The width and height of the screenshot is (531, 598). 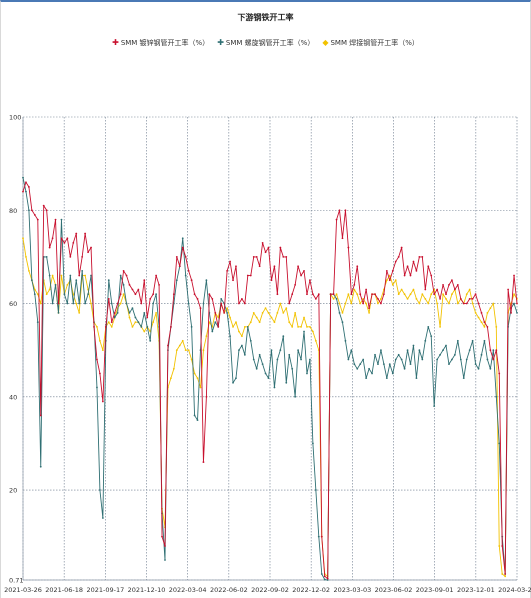 I want to click on legend-item-spiral: ✚ SMM 螺旋钢管开工率（%）, so click(x=265, y=43).